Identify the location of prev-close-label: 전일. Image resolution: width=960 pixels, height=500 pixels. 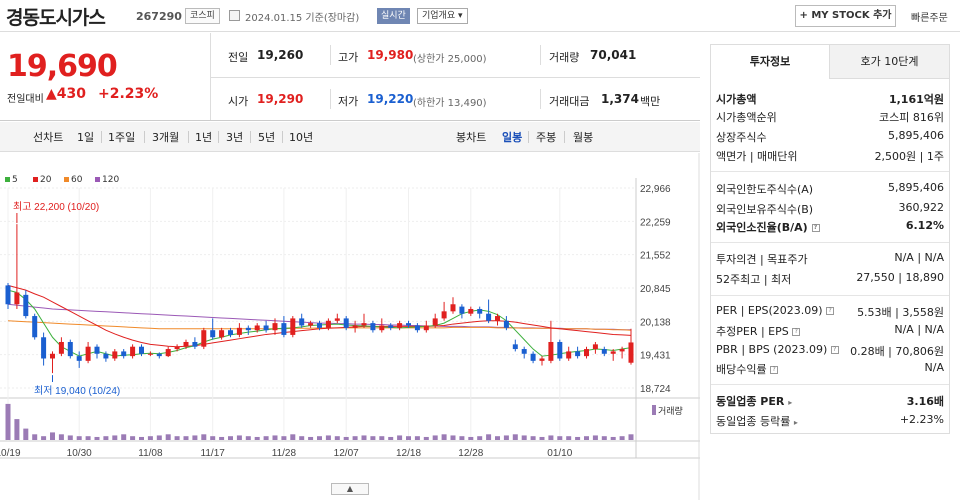
(238, 57).